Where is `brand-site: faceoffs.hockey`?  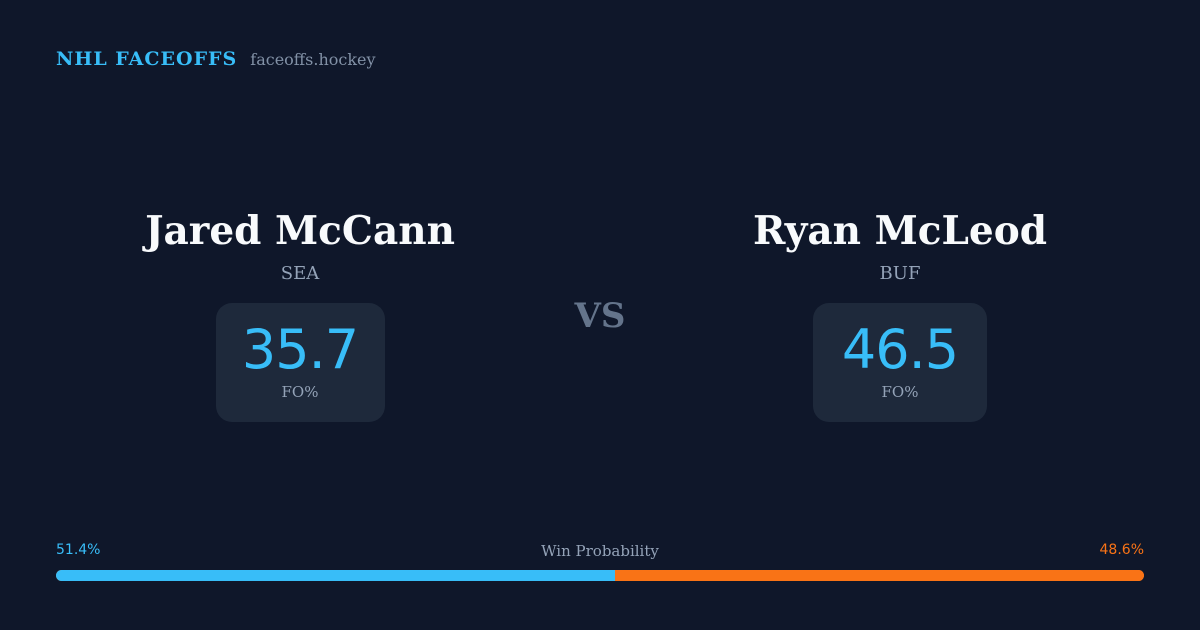 brand-site: faceoffs.hockey is located at coordinates (313, 59).